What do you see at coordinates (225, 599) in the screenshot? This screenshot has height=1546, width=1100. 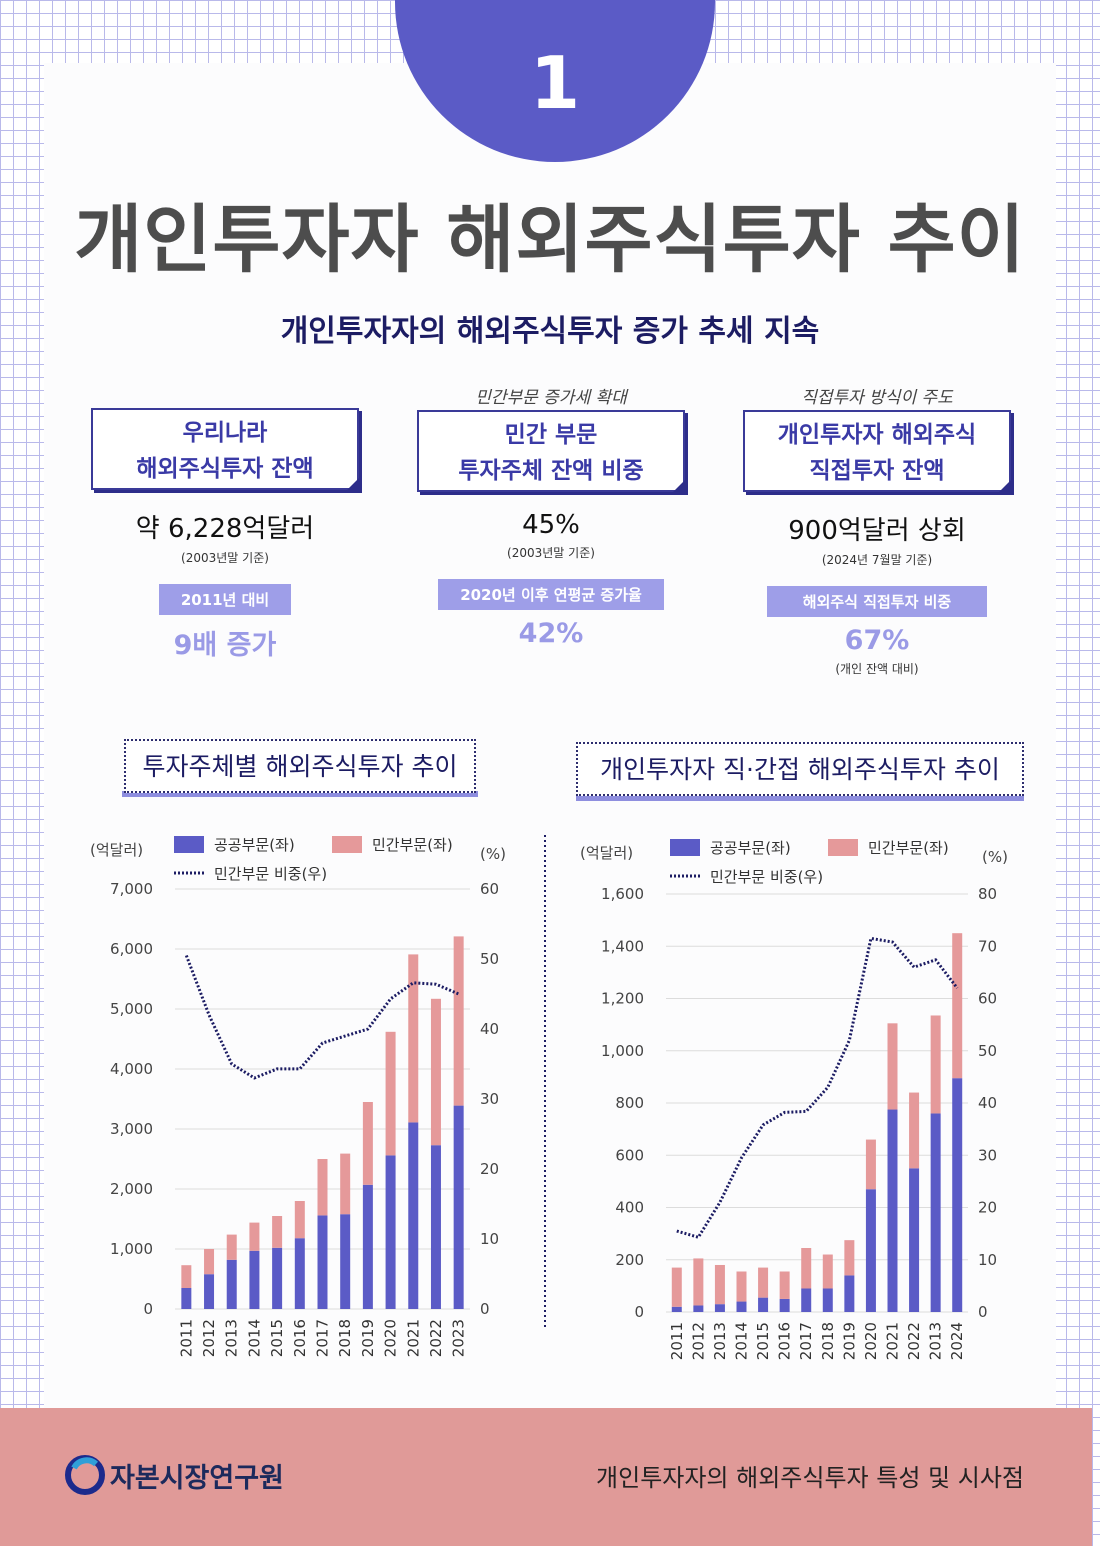 I see `card-tag: 2011년 대비` at bounding box center [225, 599].